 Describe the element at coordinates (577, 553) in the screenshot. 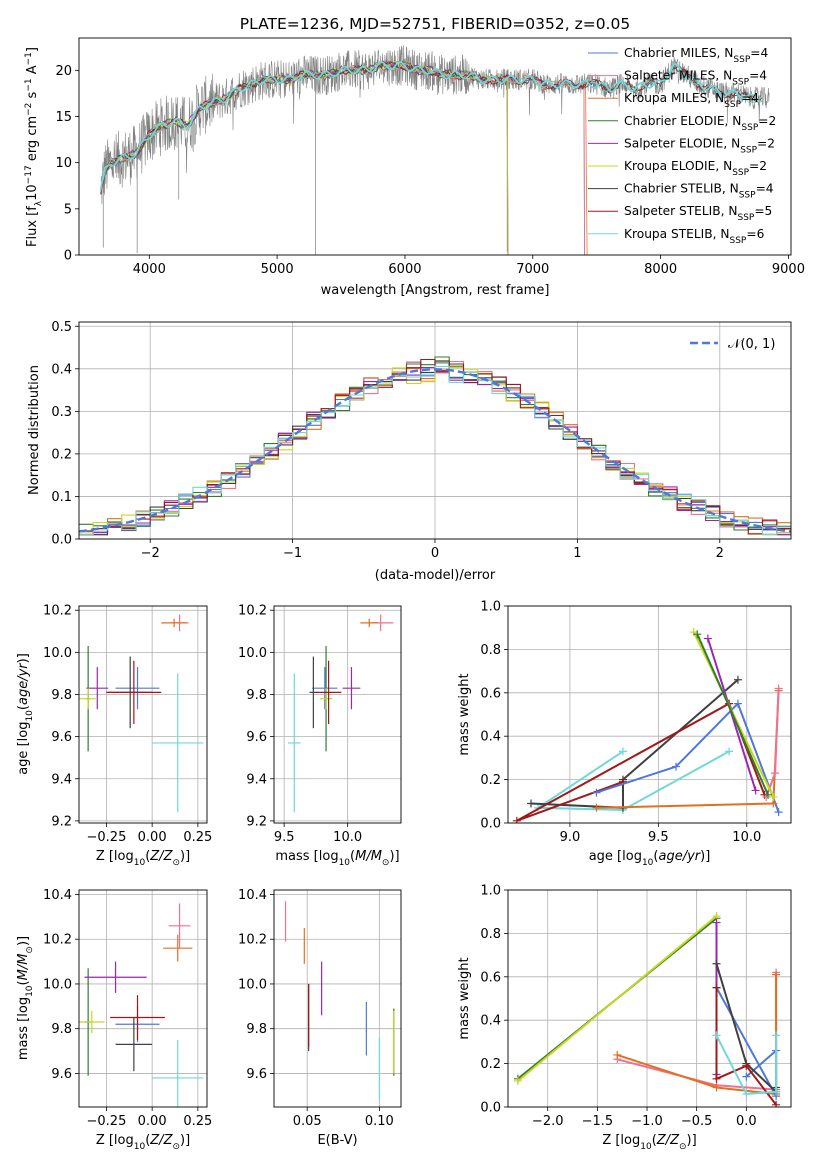

I see `x-tick-label: 1` at that location.